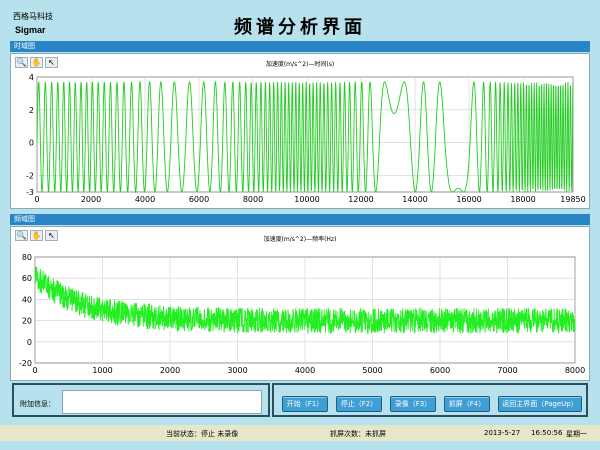 This screenshot has width=600, height=450. I want to click on x-tick-label: 18000, so click(522, 199).